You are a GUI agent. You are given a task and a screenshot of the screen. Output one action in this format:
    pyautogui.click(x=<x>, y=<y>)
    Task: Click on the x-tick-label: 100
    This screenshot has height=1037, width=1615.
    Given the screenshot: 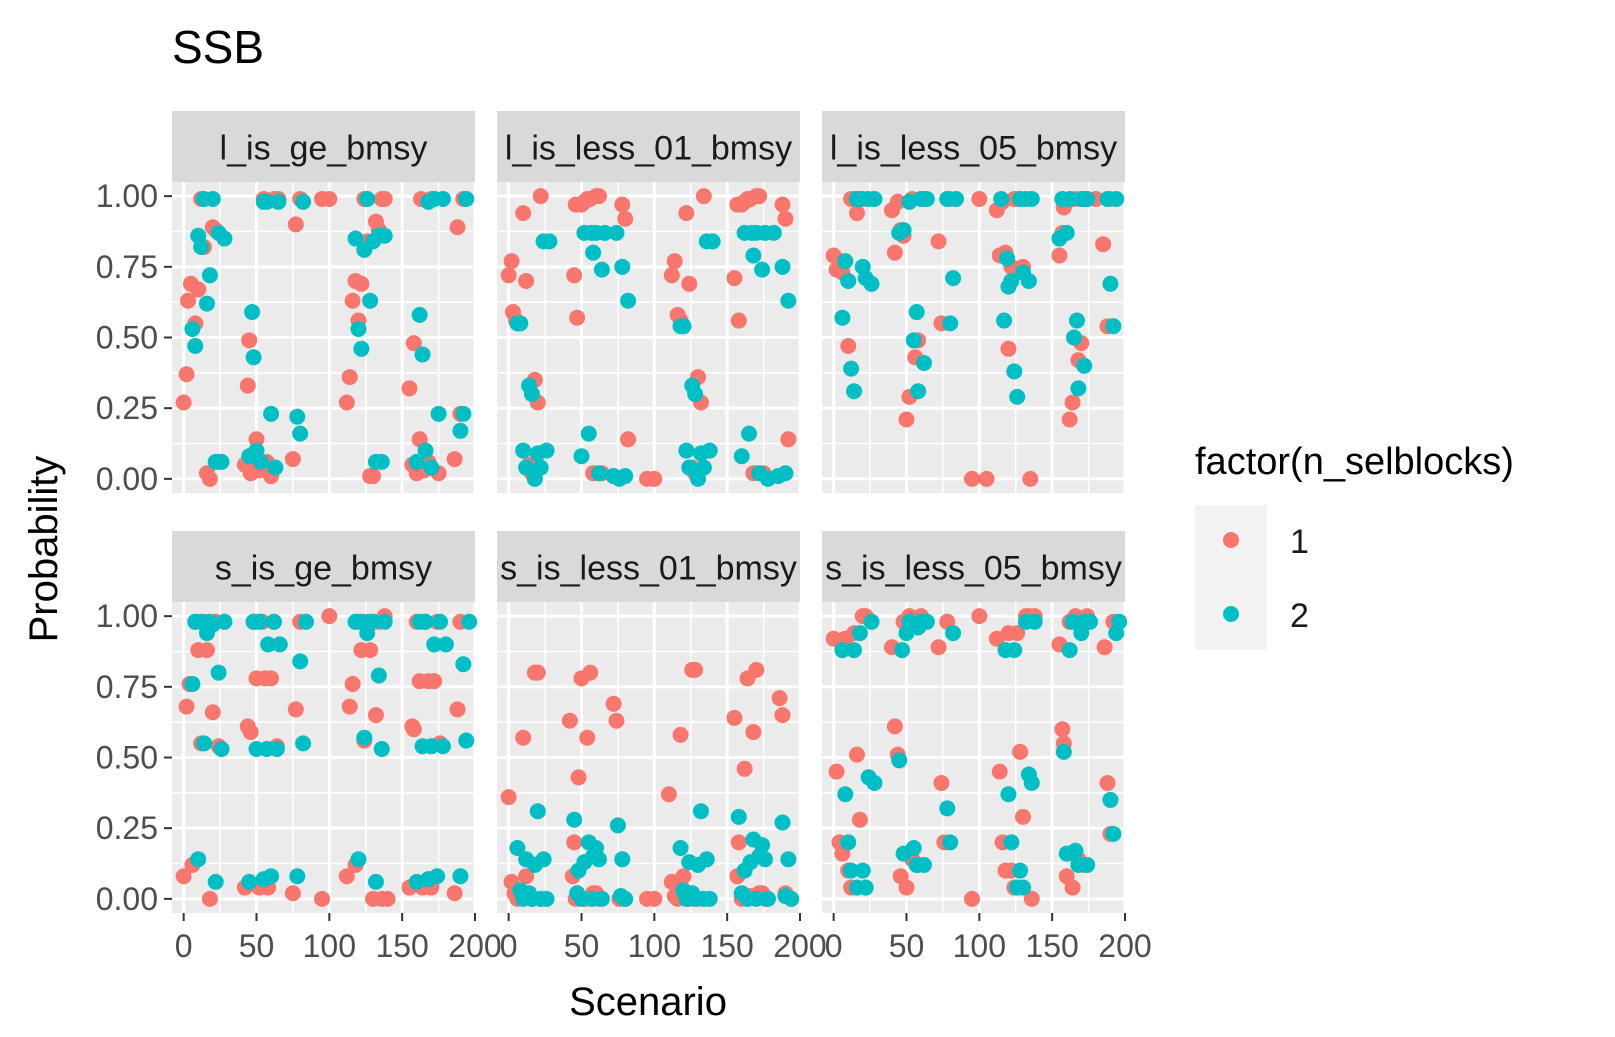 What is the action you would take?
    pyautogui.click(x=979, y=946)
    